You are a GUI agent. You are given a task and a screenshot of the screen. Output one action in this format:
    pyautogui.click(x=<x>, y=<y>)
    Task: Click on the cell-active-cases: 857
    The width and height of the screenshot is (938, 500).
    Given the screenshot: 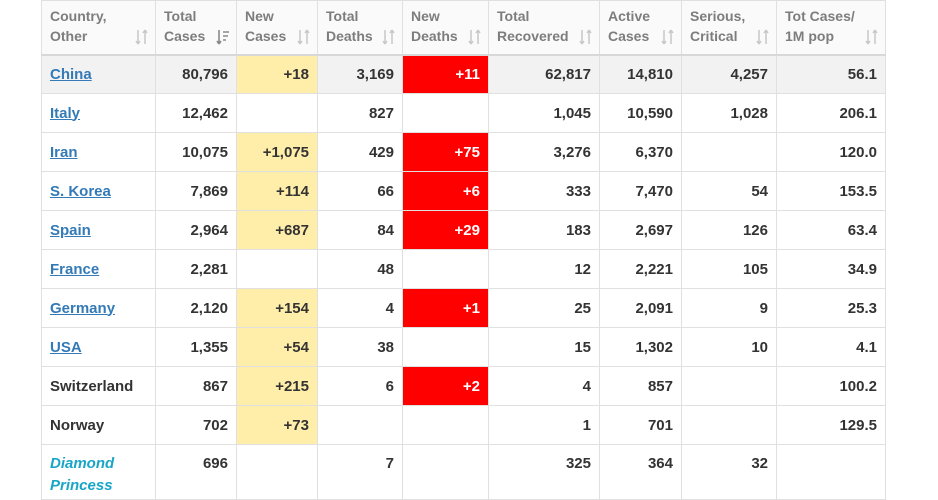 What is the action you would take?
    pyautogui.click(x=640, y=386)
    